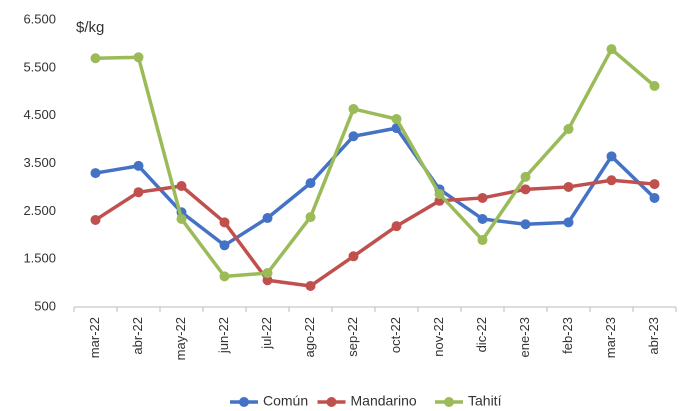 The height and width of the screenshot is (411, 680). Describe the element at coordinates (39, 258) in the screenshot. I see `y-tick-label: 1.500` at that location.